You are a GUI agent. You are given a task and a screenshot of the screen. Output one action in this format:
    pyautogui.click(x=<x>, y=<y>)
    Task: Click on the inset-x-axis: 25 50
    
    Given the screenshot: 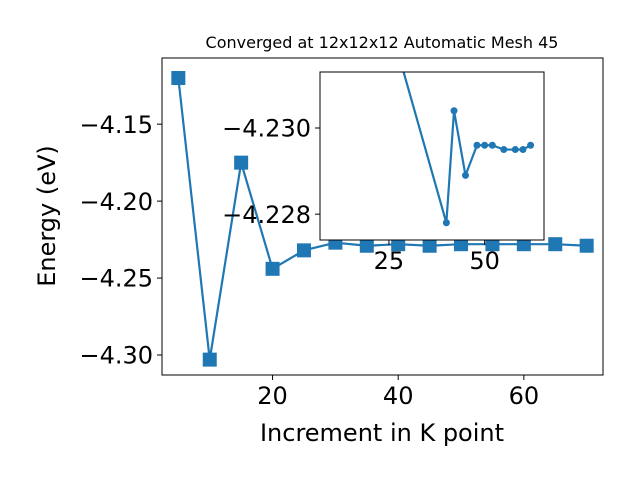 What is the action you would take?
    pyautogui.click(x=437, y=257)
    